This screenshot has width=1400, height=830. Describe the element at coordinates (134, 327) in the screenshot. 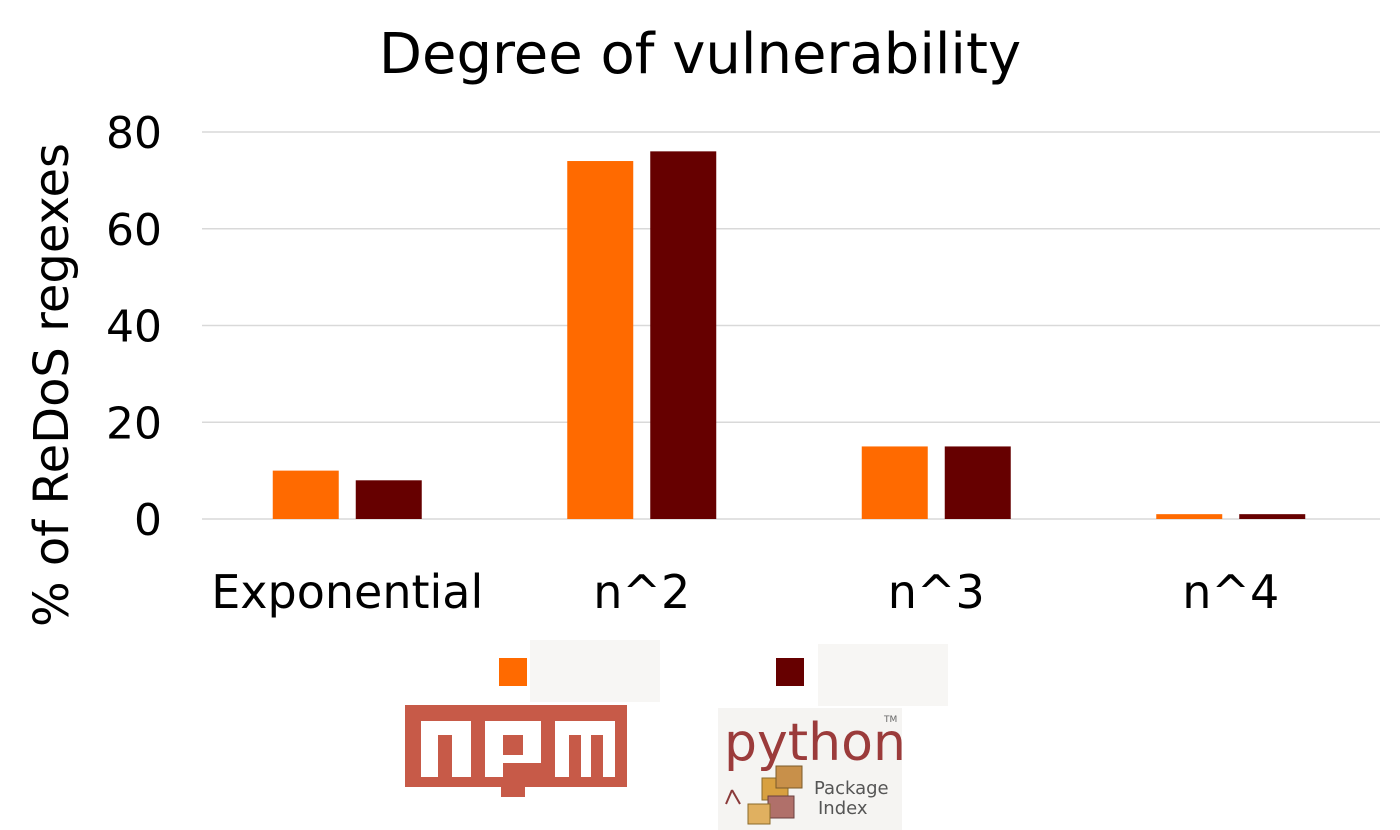

I see `y-tick-label: 40` at that location.